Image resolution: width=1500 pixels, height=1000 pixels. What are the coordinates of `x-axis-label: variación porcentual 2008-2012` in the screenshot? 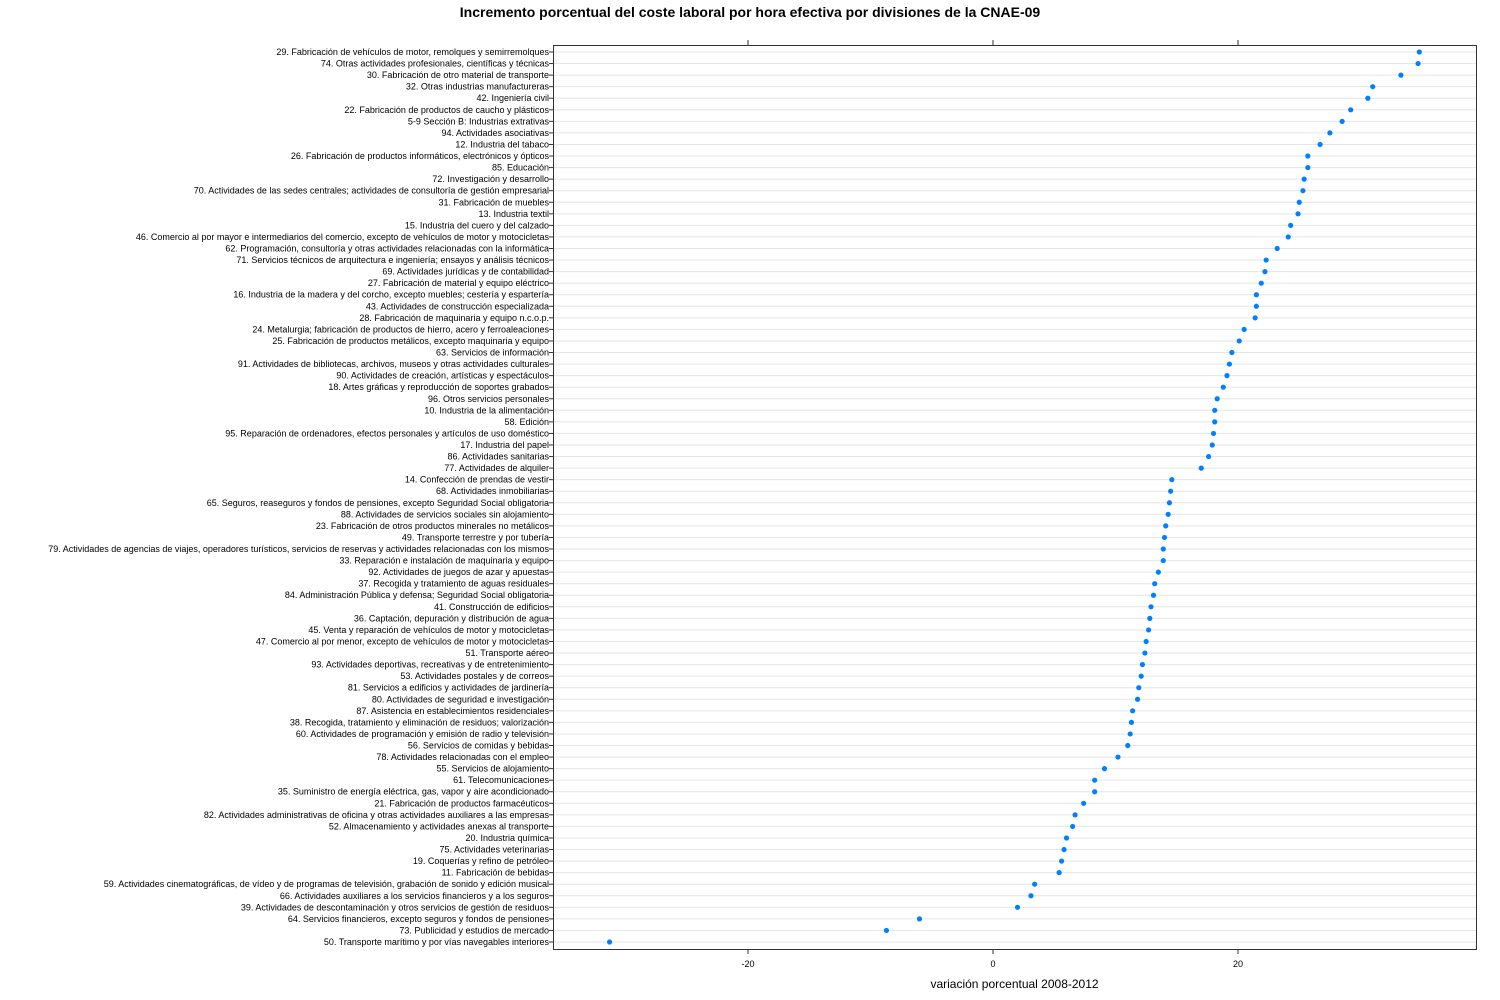 It's located at (1014, 984).